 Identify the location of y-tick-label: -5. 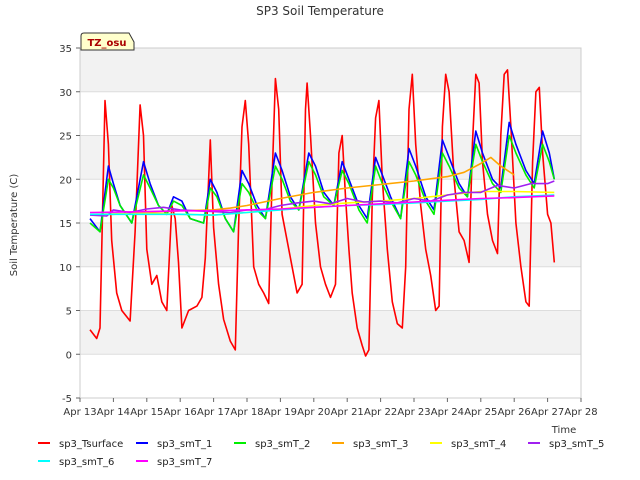
(67, 399).